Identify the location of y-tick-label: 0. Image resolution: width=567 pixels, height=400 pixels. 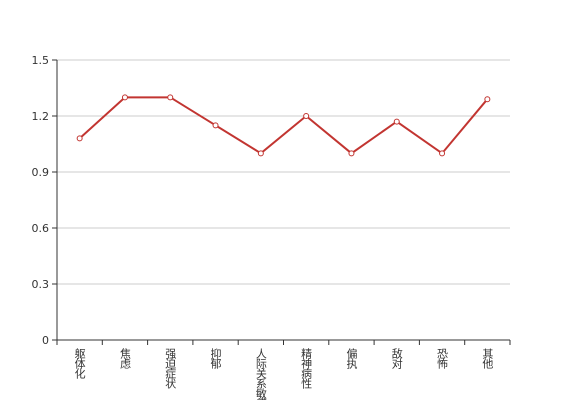
(45, 340).